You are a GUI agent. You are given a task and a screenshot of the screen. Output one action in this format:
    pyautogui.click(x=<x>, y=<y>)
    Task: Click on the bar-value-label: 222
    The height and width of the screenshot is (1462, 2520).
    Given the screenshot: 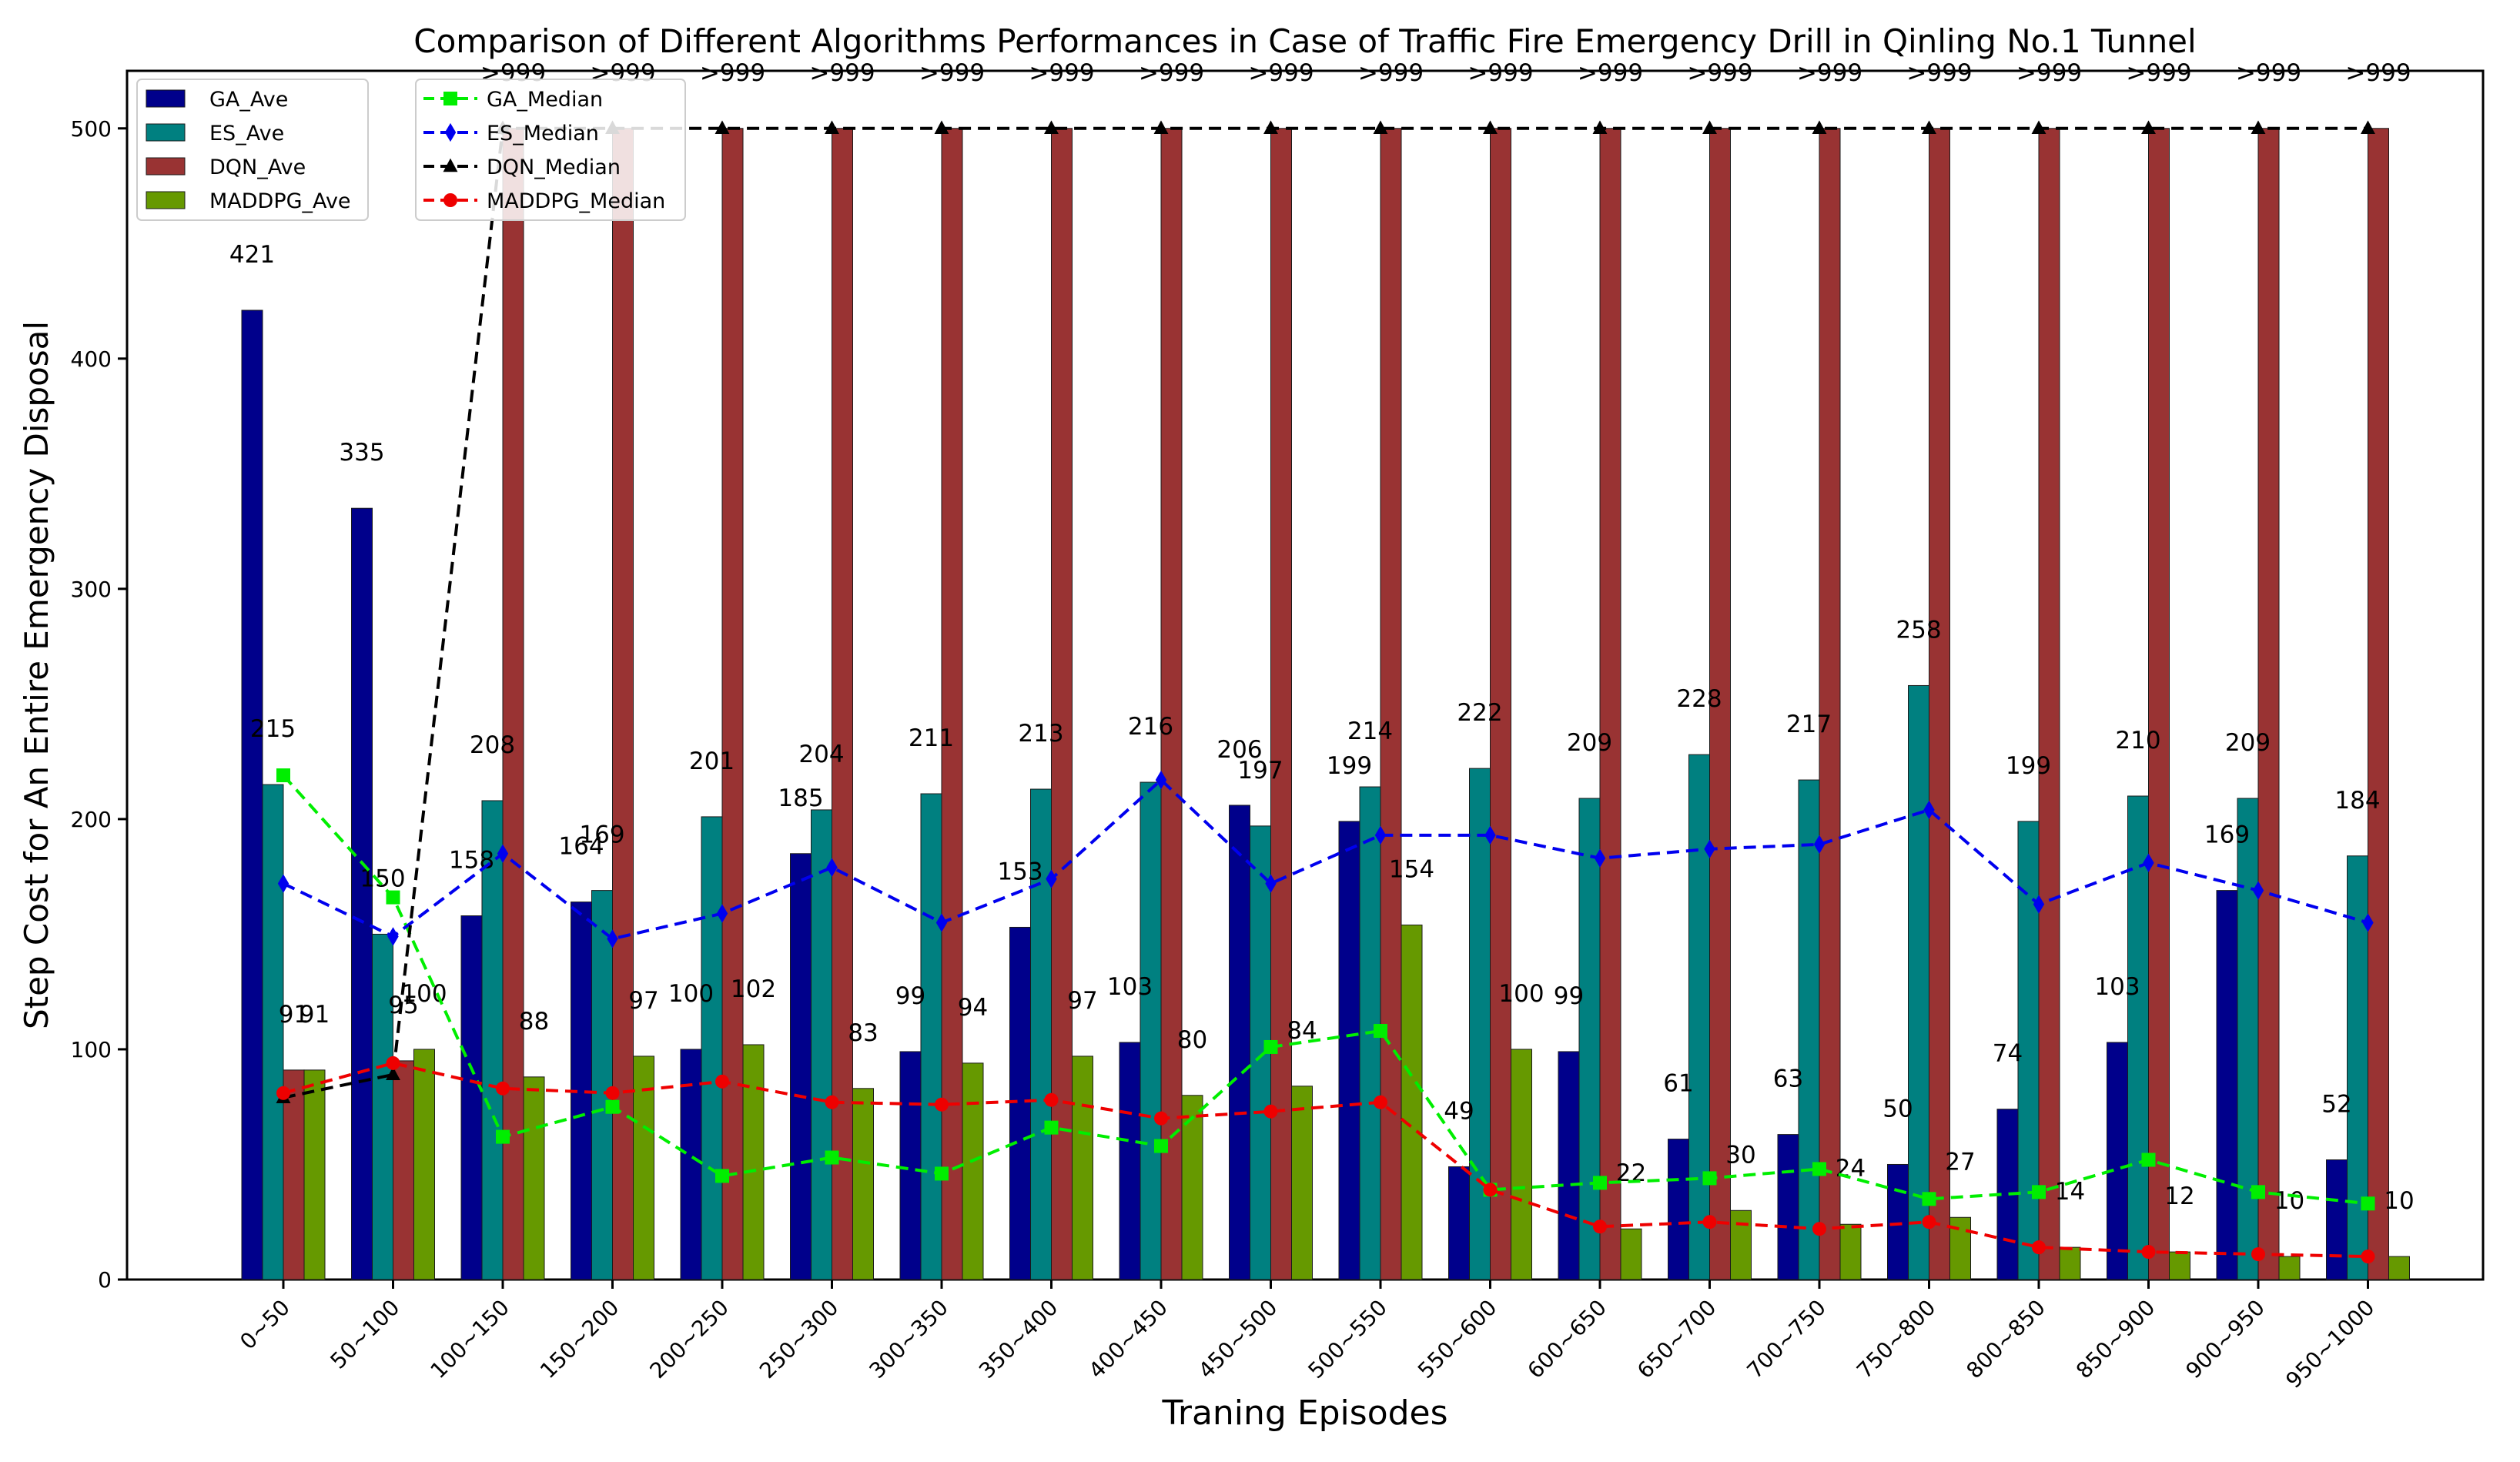 What is the action you would take?
    pyautogui.click(x=1479, y=713)
    